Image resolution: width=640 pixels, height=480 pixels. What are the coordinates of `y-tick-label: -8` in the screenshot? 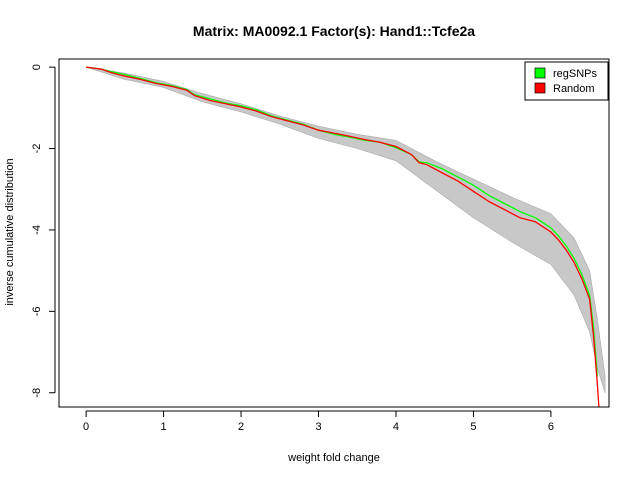 It's located at (37, 393).